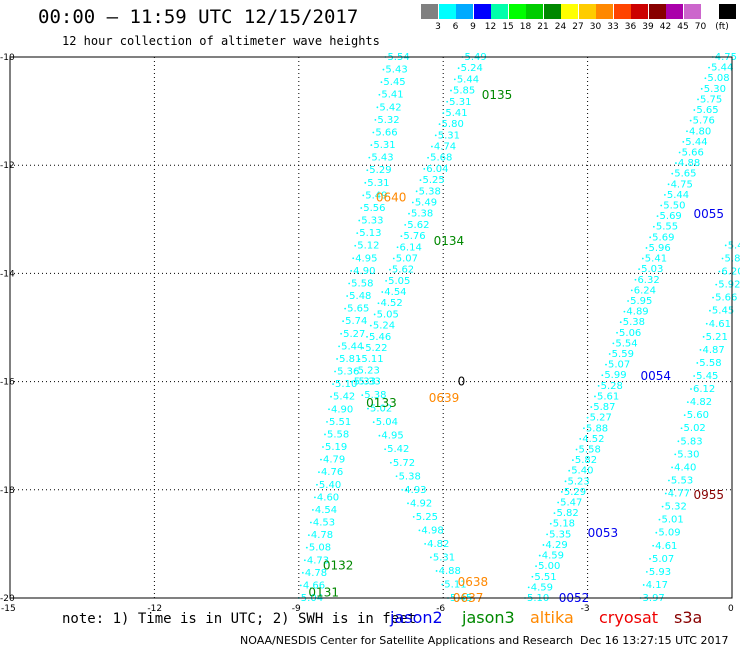 This screenshot has width=740, height=650. What do you see at coordinates (437, 169) in the screenshot?
I see `swh-value: 6.04` at bounding box center [437, 169].